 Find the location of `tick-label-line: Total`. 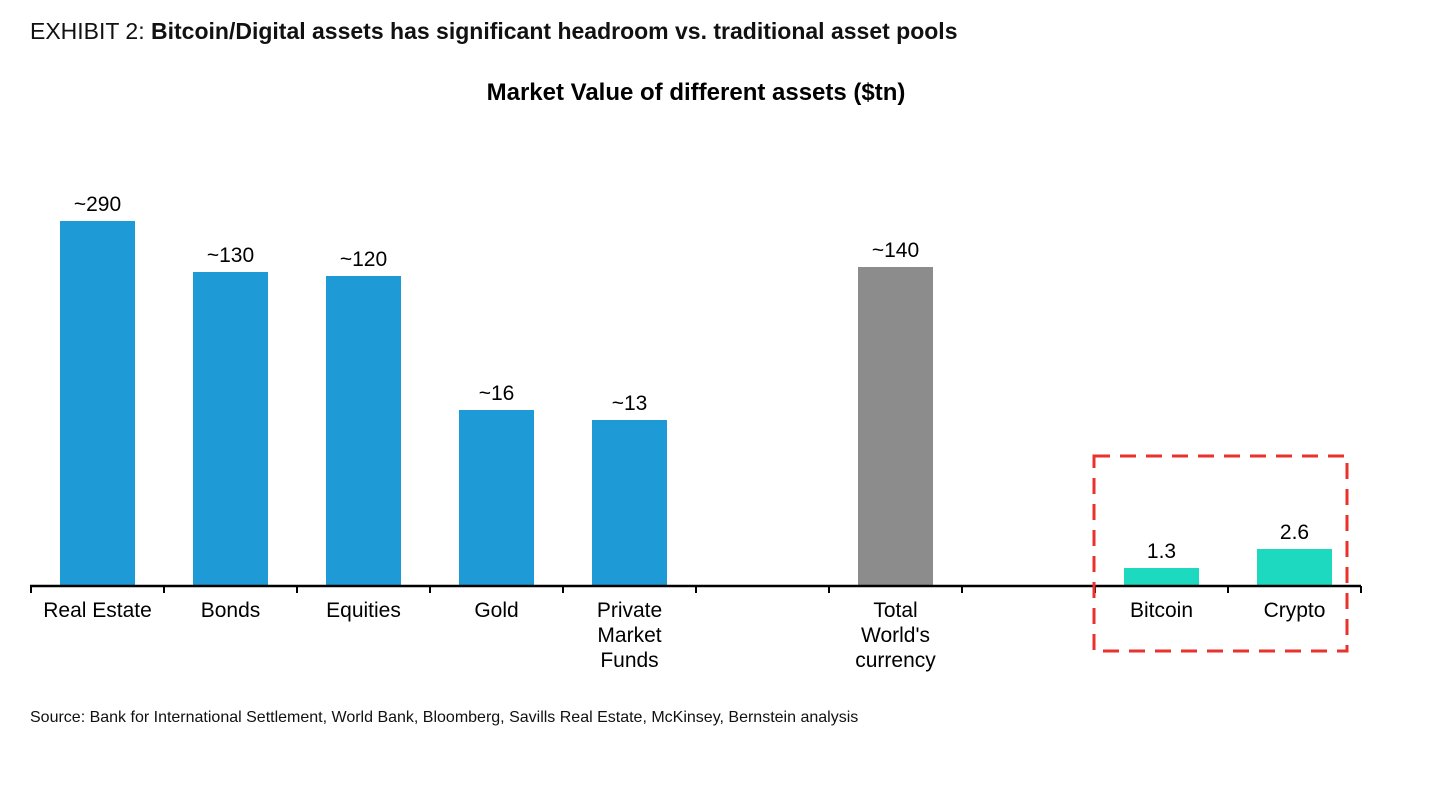

tick-label-line: Total is located at coordinates (895, 610).